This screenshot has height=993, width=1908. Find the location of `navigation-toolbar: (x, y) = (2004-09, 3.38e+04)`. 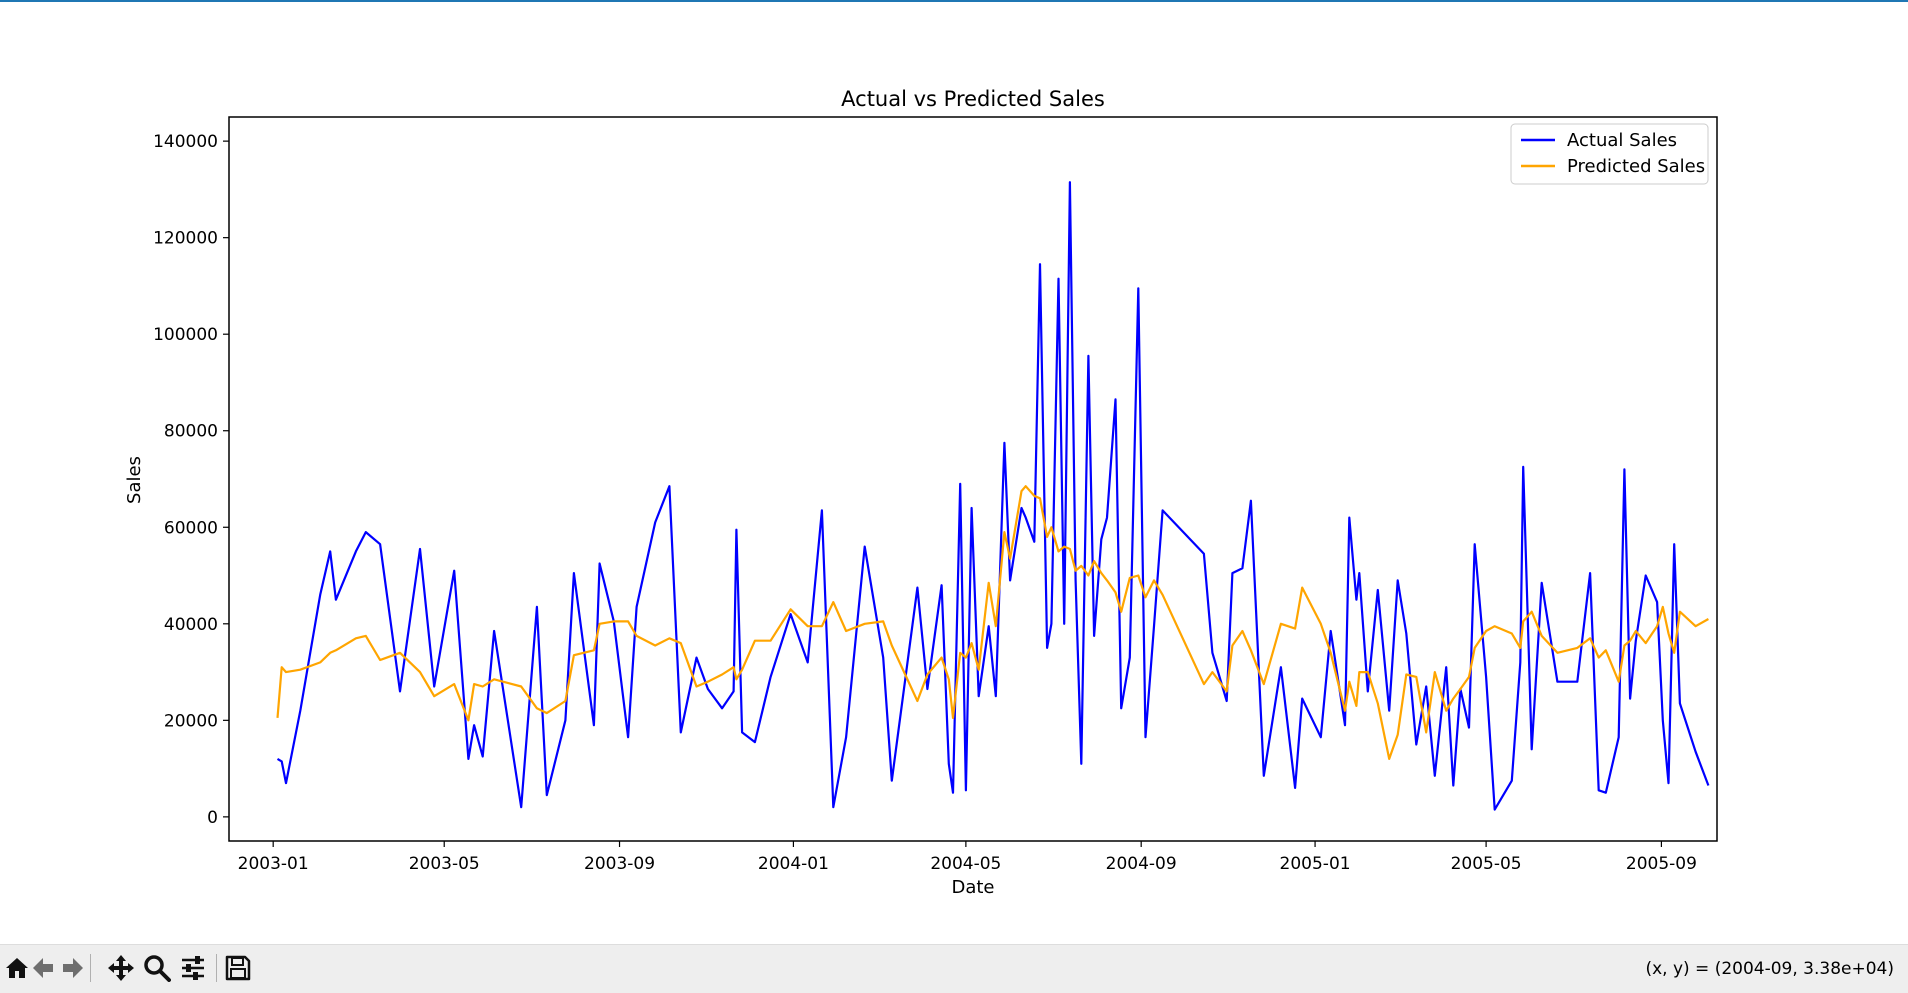

navigation-toolbar: (x, y) = (2004-09, 3.38e+04) is located at coordinates (954, 968).